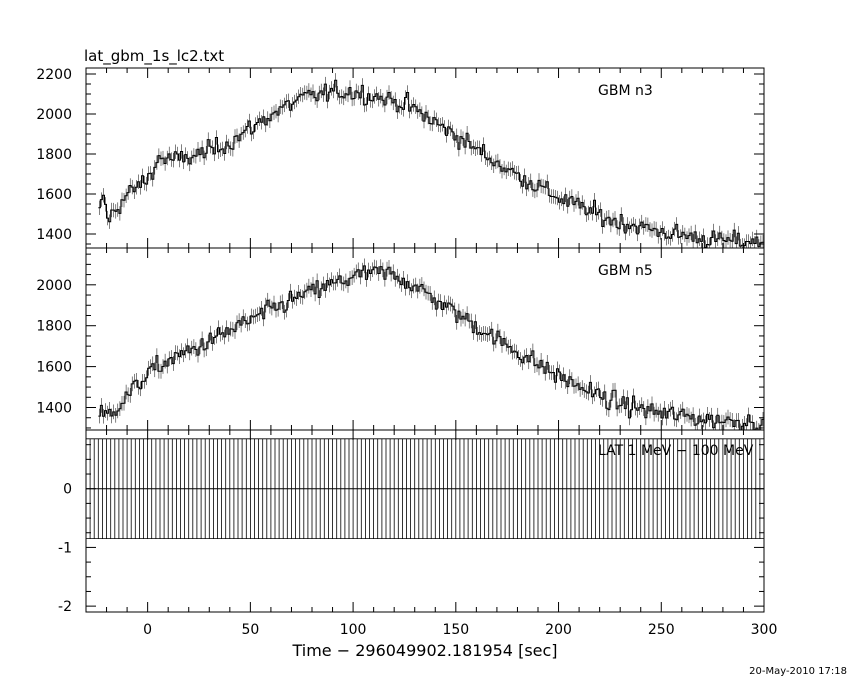  Describe the element at coordinates (250, 630) in the screenshot. I see `x-tick-label: 50` at that location.